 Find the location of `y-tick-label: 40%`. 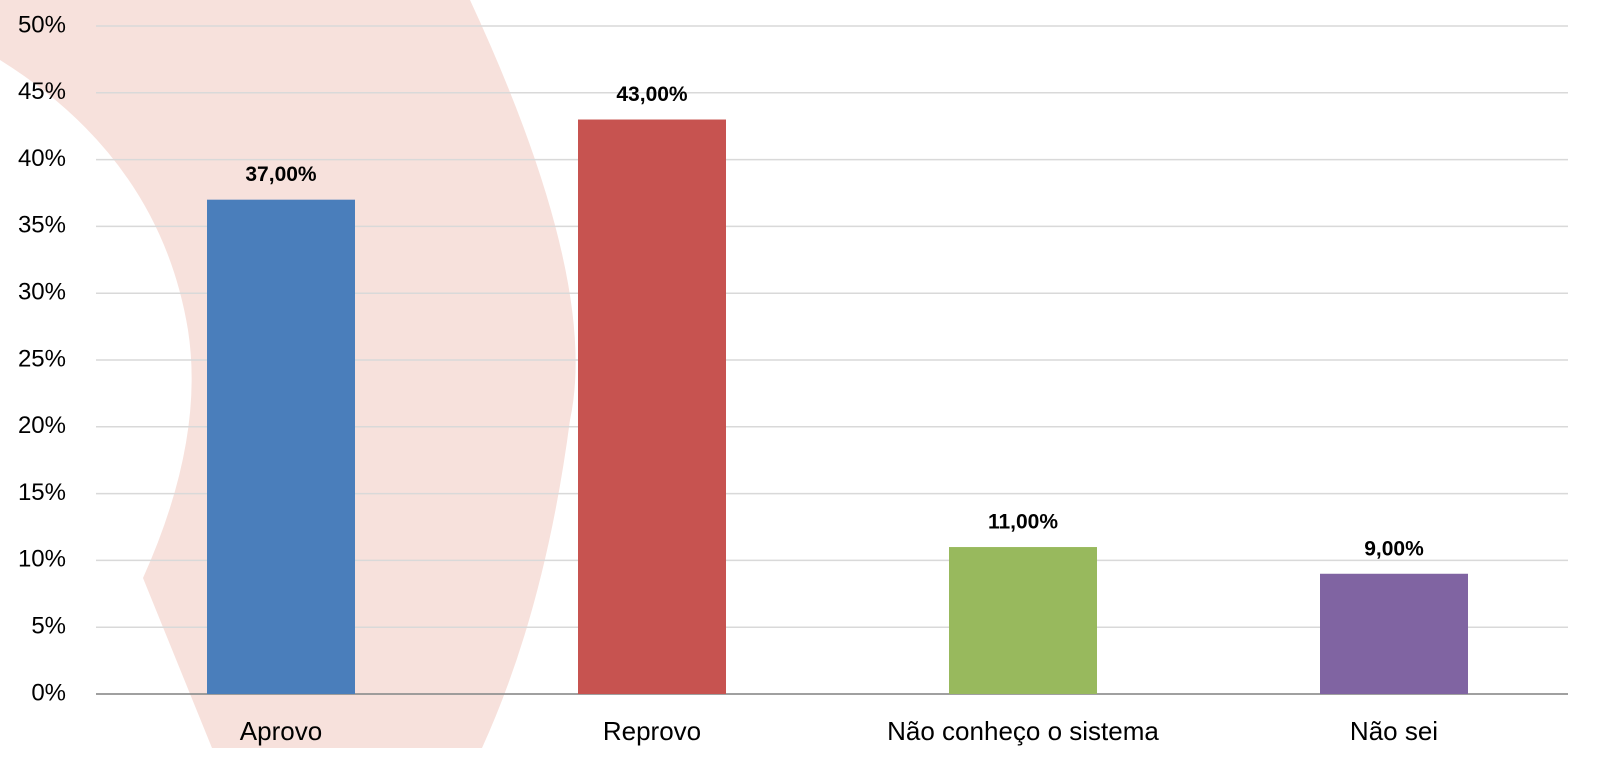

y-tick-label: 40% is located at coordinates (42, 158).